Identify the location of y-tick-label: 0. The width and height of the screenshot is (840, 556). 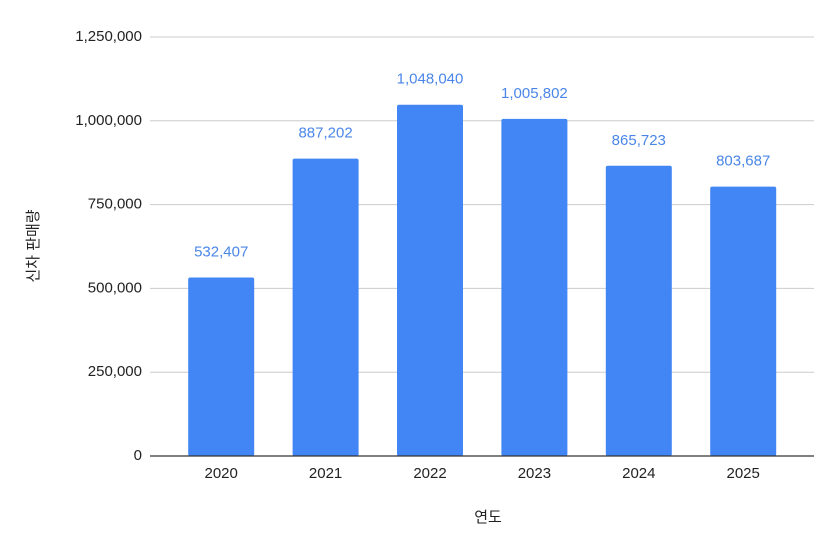
(138, 455).